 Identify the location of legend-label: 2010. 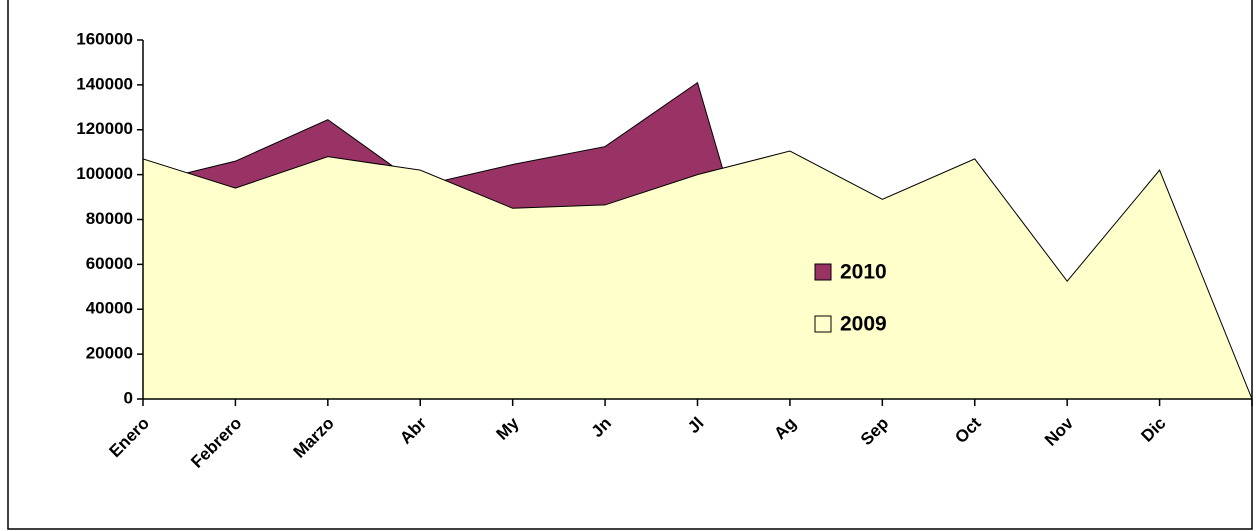
(863, 272).